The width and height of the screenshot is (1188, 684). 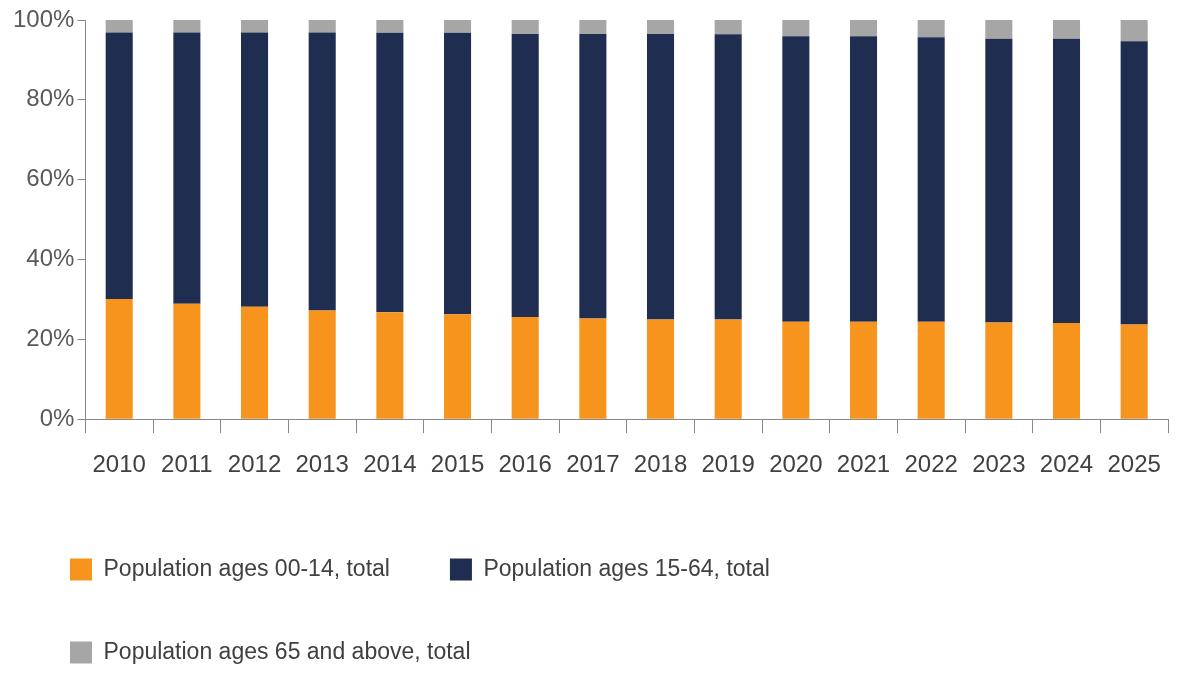 What do you see at coordinates (254, 464) in the screenshot?
I see `x-tick-label: 2012` at bounding box center [254, 464].